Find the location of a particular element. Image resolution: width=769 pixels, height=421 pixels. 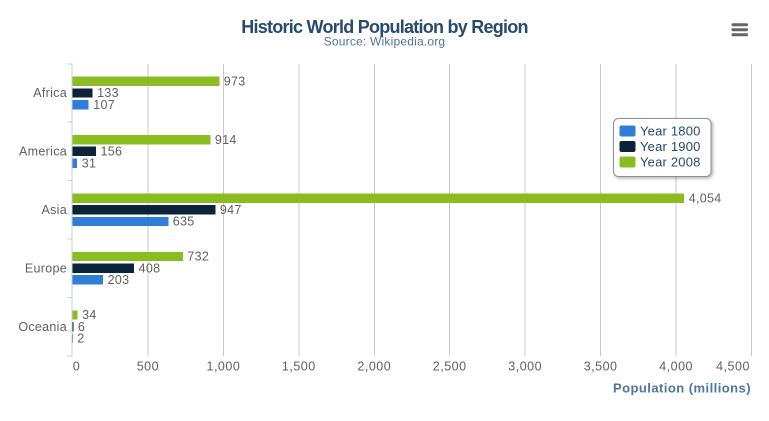

svg-text: 408 is located at coordinates (150, 268).